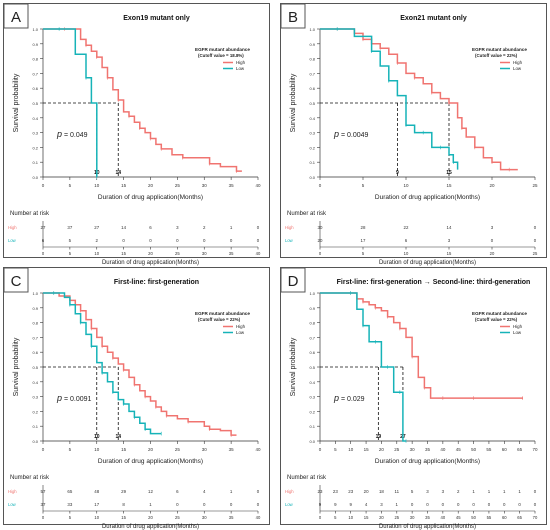 Image resolution: width=550 pixels, height=530 pixels. Describe the element at coordinates (381, 491) in the screenshot. I see `risk-count: 18` at that location.